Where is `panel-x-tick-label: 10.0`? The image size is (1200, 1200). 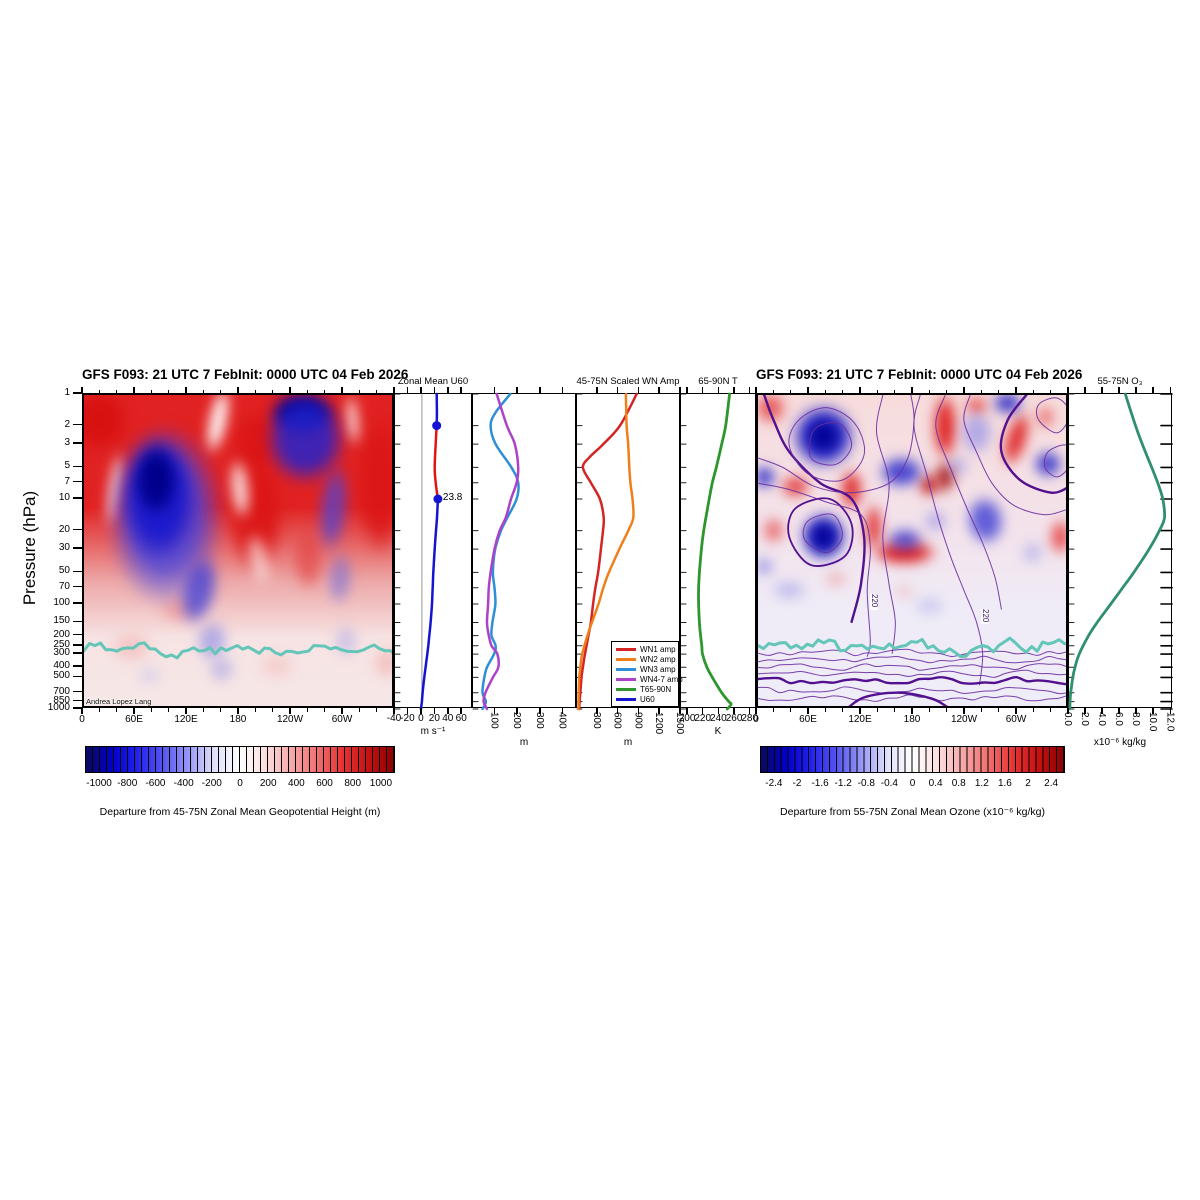
panel-x-tick-label: 10.0 is located at coordinates (1152, 723).